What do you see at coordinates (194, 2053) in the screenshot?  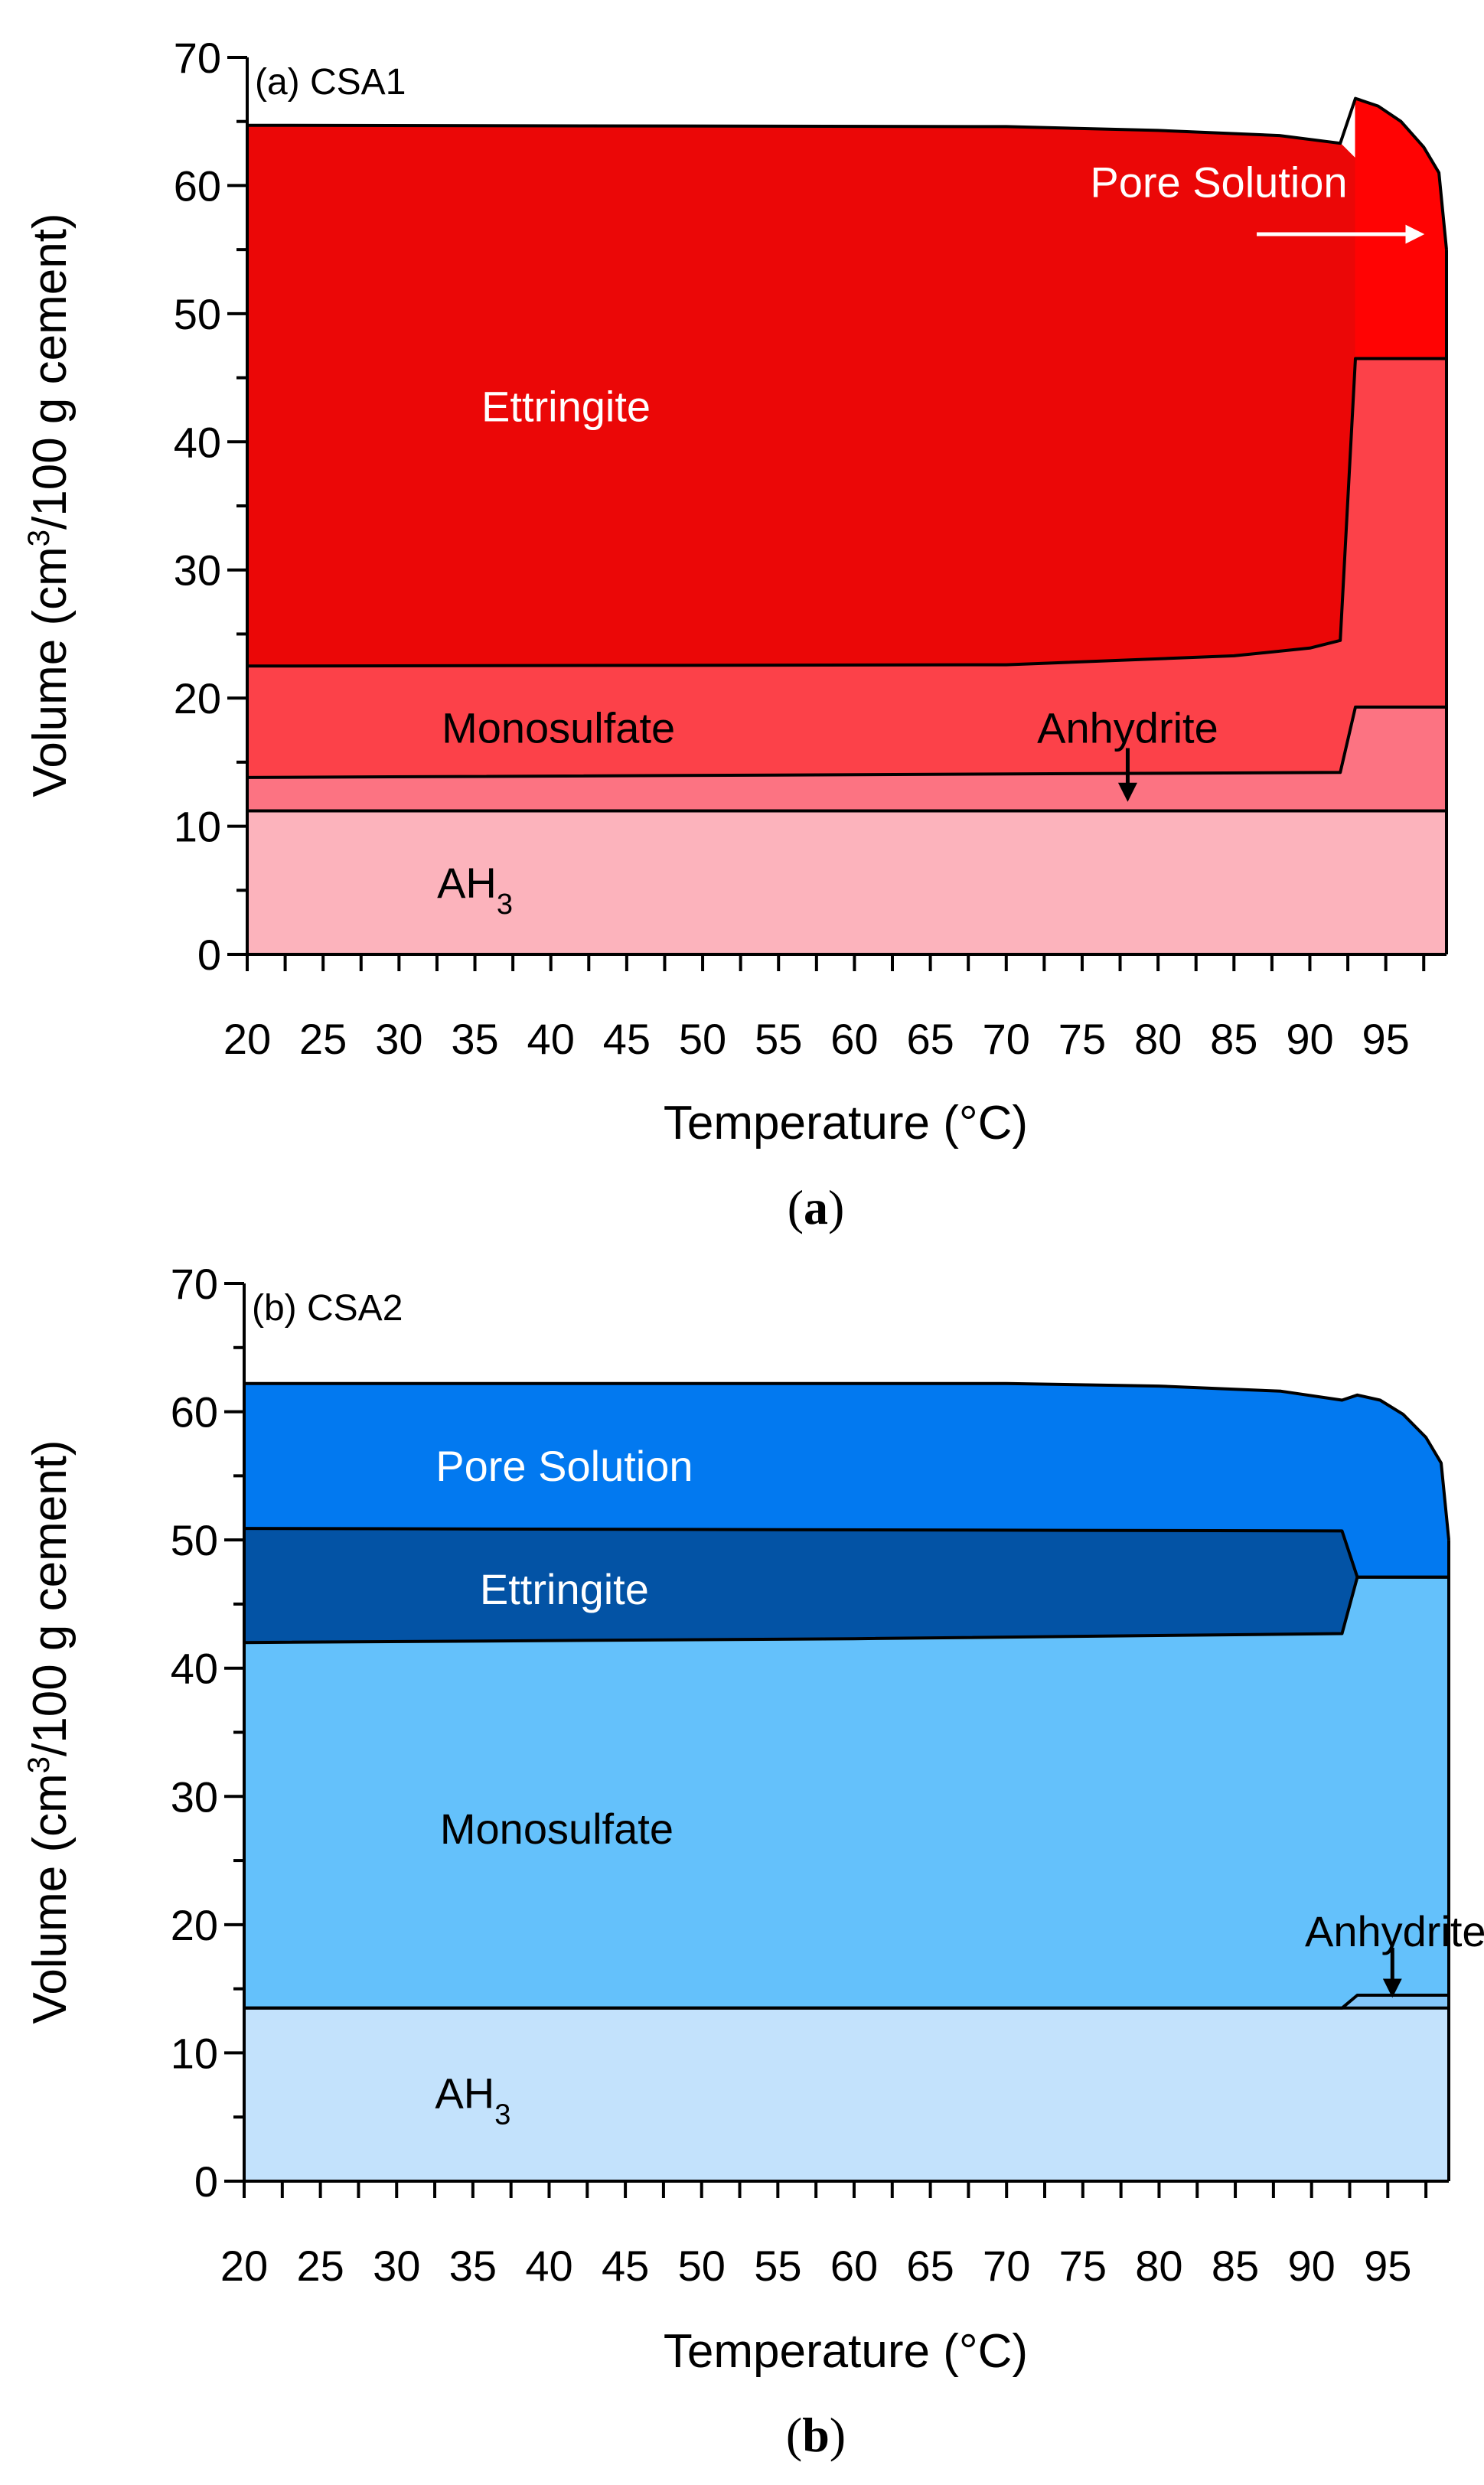 I see `panel-b-y-tick-label: 10` at bounding box center [194, 2053].